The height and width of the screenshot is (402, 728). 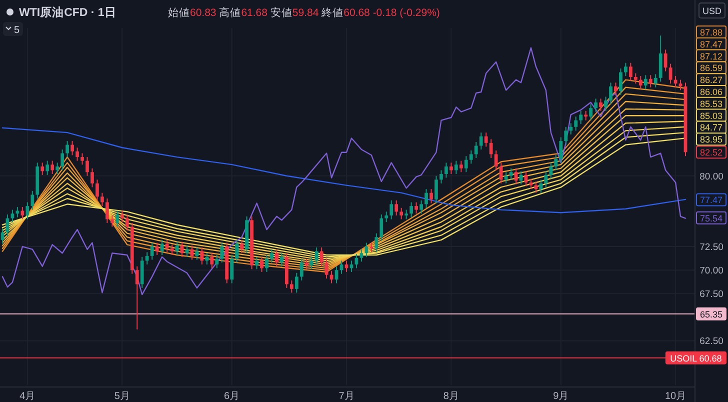 I want to click on x-tick-label: 5月, so click(x=122, y=396).